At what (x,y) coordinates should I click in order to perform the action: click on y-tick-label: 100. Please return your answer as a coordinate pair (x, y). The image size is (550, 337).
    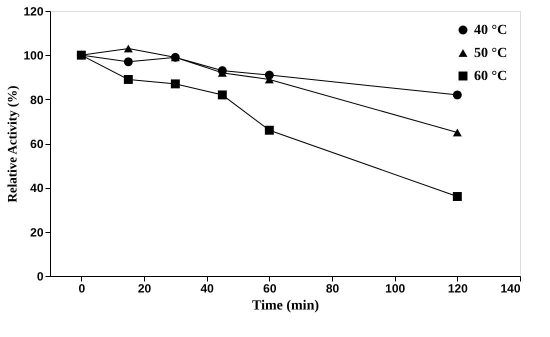
    Looking at the image, I should click on (33, 55).